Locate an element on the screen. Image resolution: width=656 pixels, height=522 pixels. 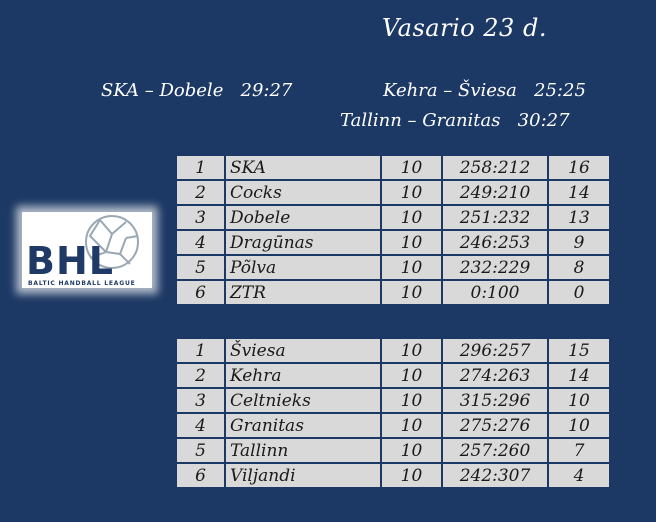
table-row: 5 Põlva 10 232:229 8 is located at coordinates (393, 267).